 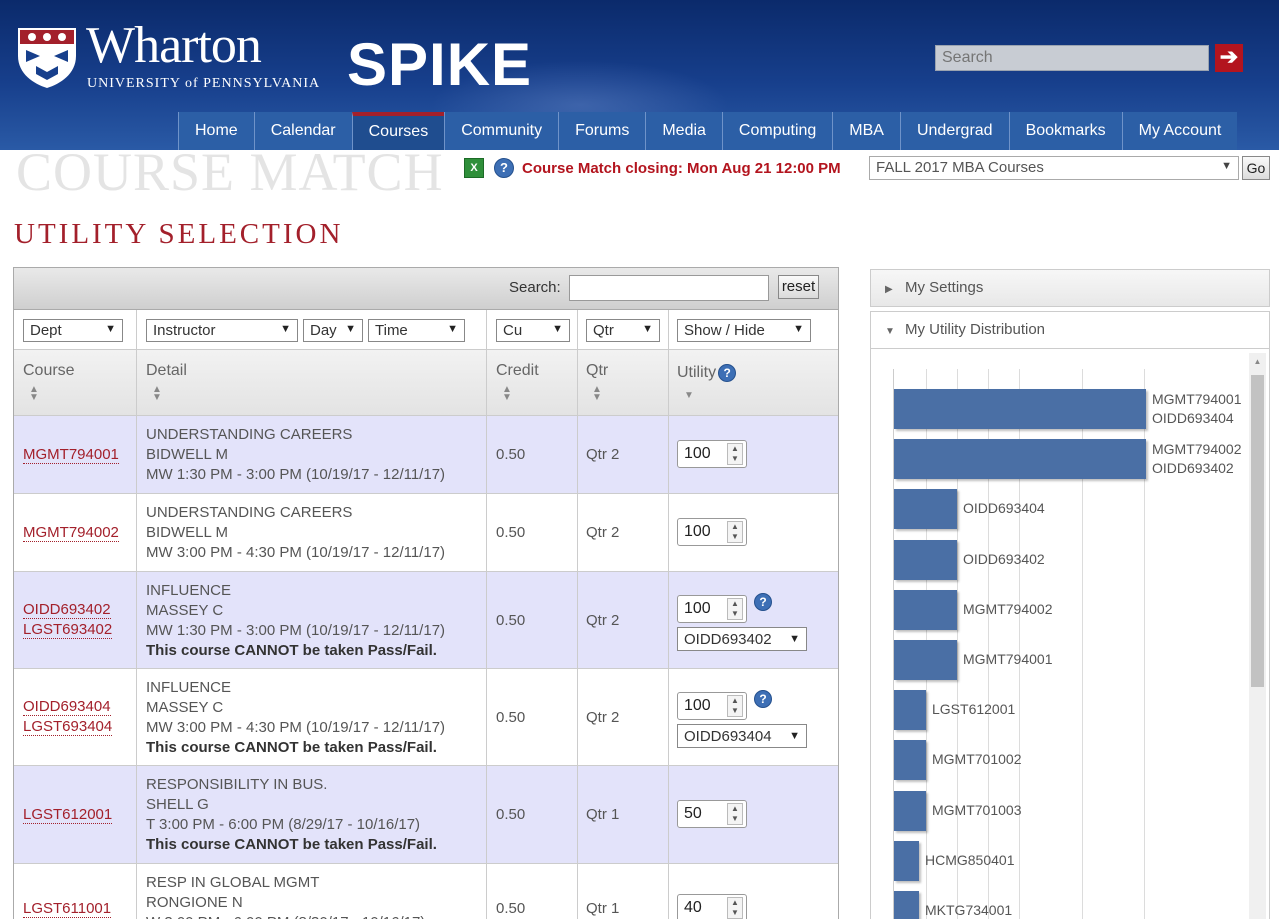 I want to click on header-detail: Detail, so click(x=166, y=370).